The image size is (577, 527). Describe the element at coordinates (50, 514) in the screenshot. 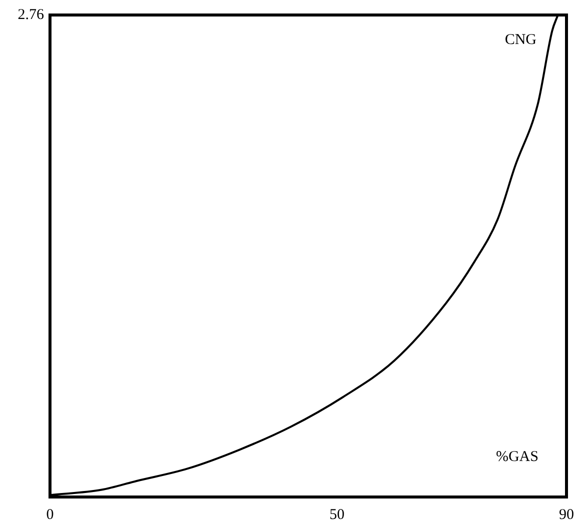

I see `x-tick-label: 0` at that location.